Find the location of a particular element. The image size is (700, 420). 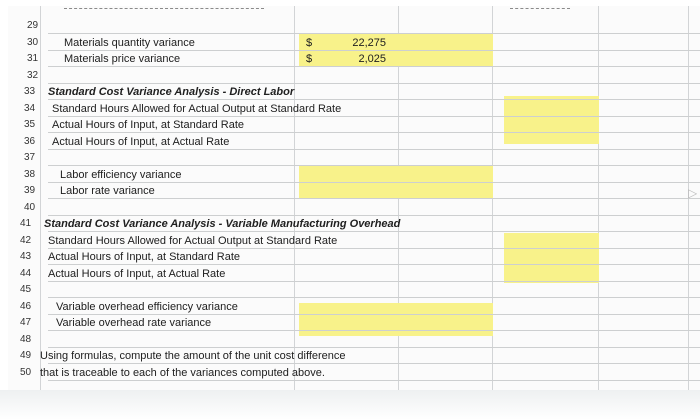

row-number: 34 is located at coordinates (30, 108).